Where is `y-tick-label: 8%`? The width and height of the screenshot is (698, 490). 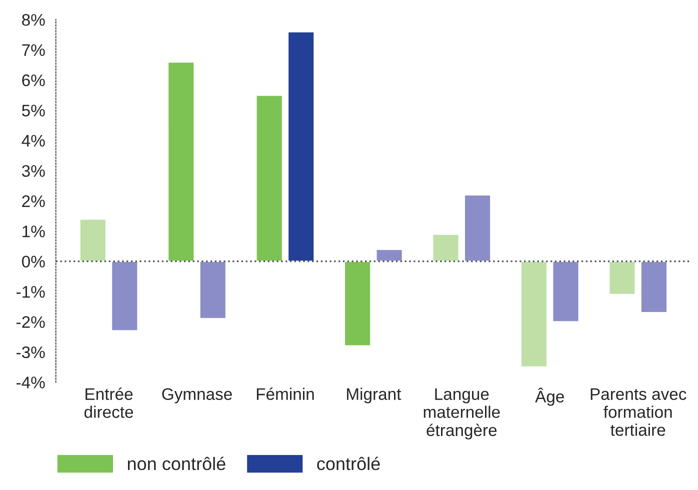 y-tick-label: 8% is located at coordinates (33, 20).